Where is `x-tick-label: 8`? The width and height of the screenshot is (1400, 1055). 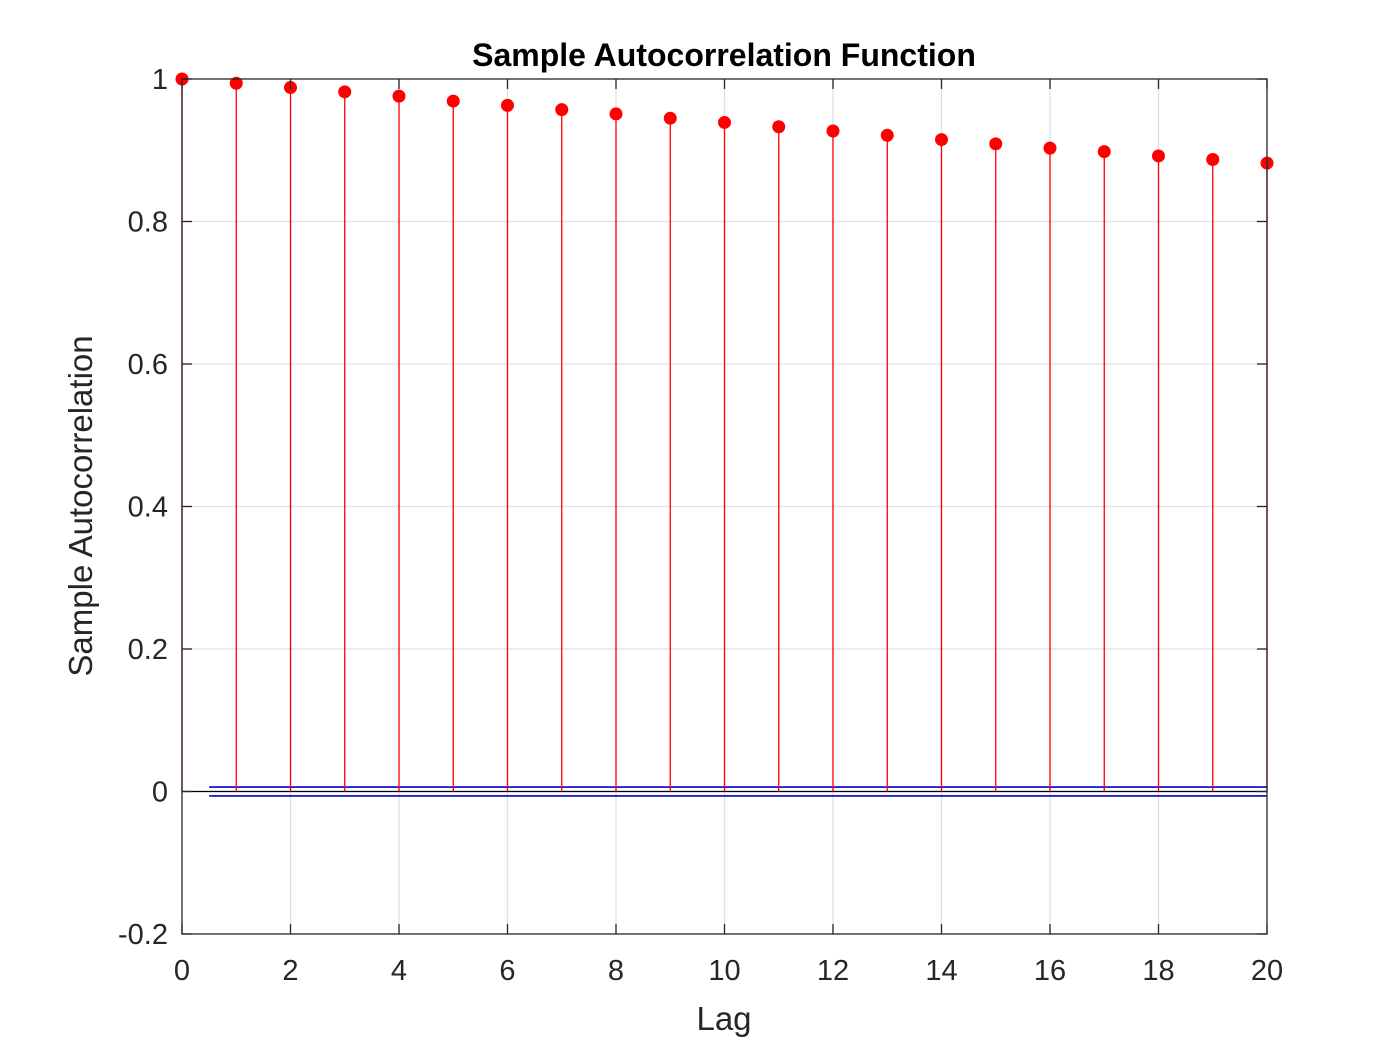 x-tick-label: 8 is located at coordinates (616, 971).